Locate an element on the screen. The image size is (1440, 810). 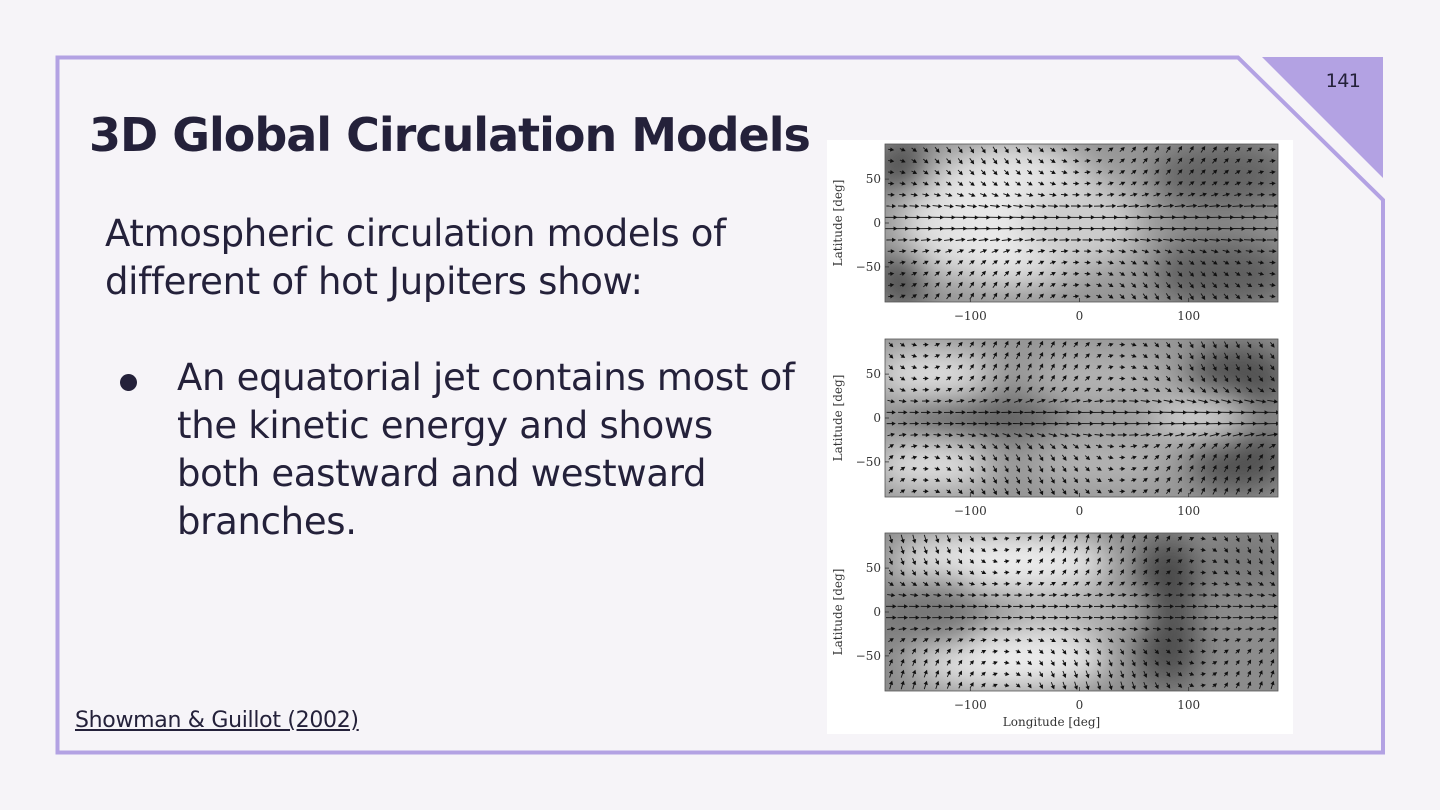
page-number: 141 is located at coordinates (1343, 81).